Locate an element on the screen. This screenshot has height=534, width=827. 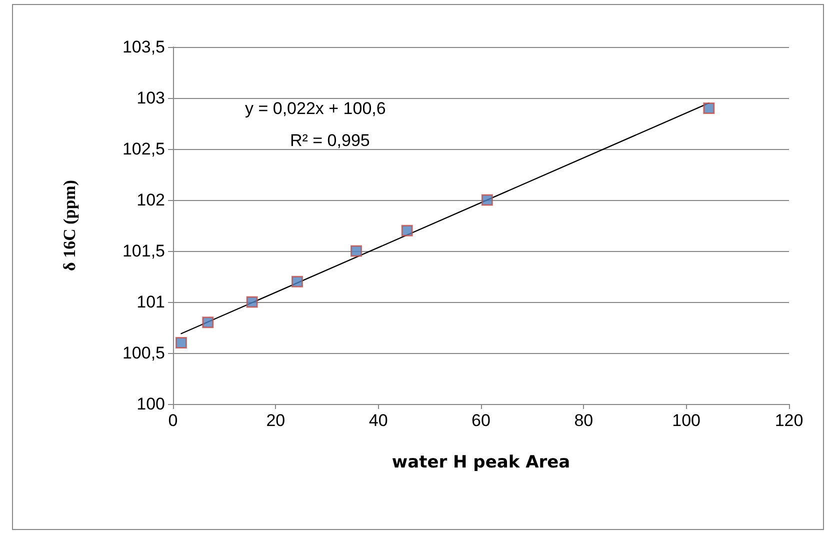
x-tick-label: 80 is located at coordinates (584, 420).